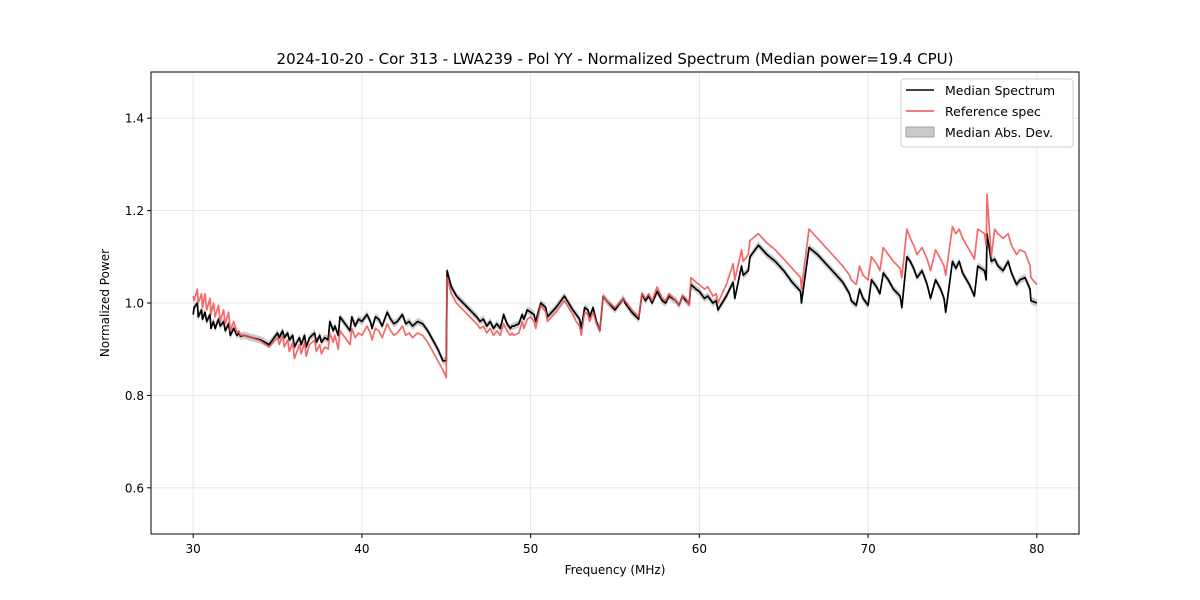 This screenshot has height=600, width=1200. I want to click on y-tick-label: 1.4, so click(134, 119).